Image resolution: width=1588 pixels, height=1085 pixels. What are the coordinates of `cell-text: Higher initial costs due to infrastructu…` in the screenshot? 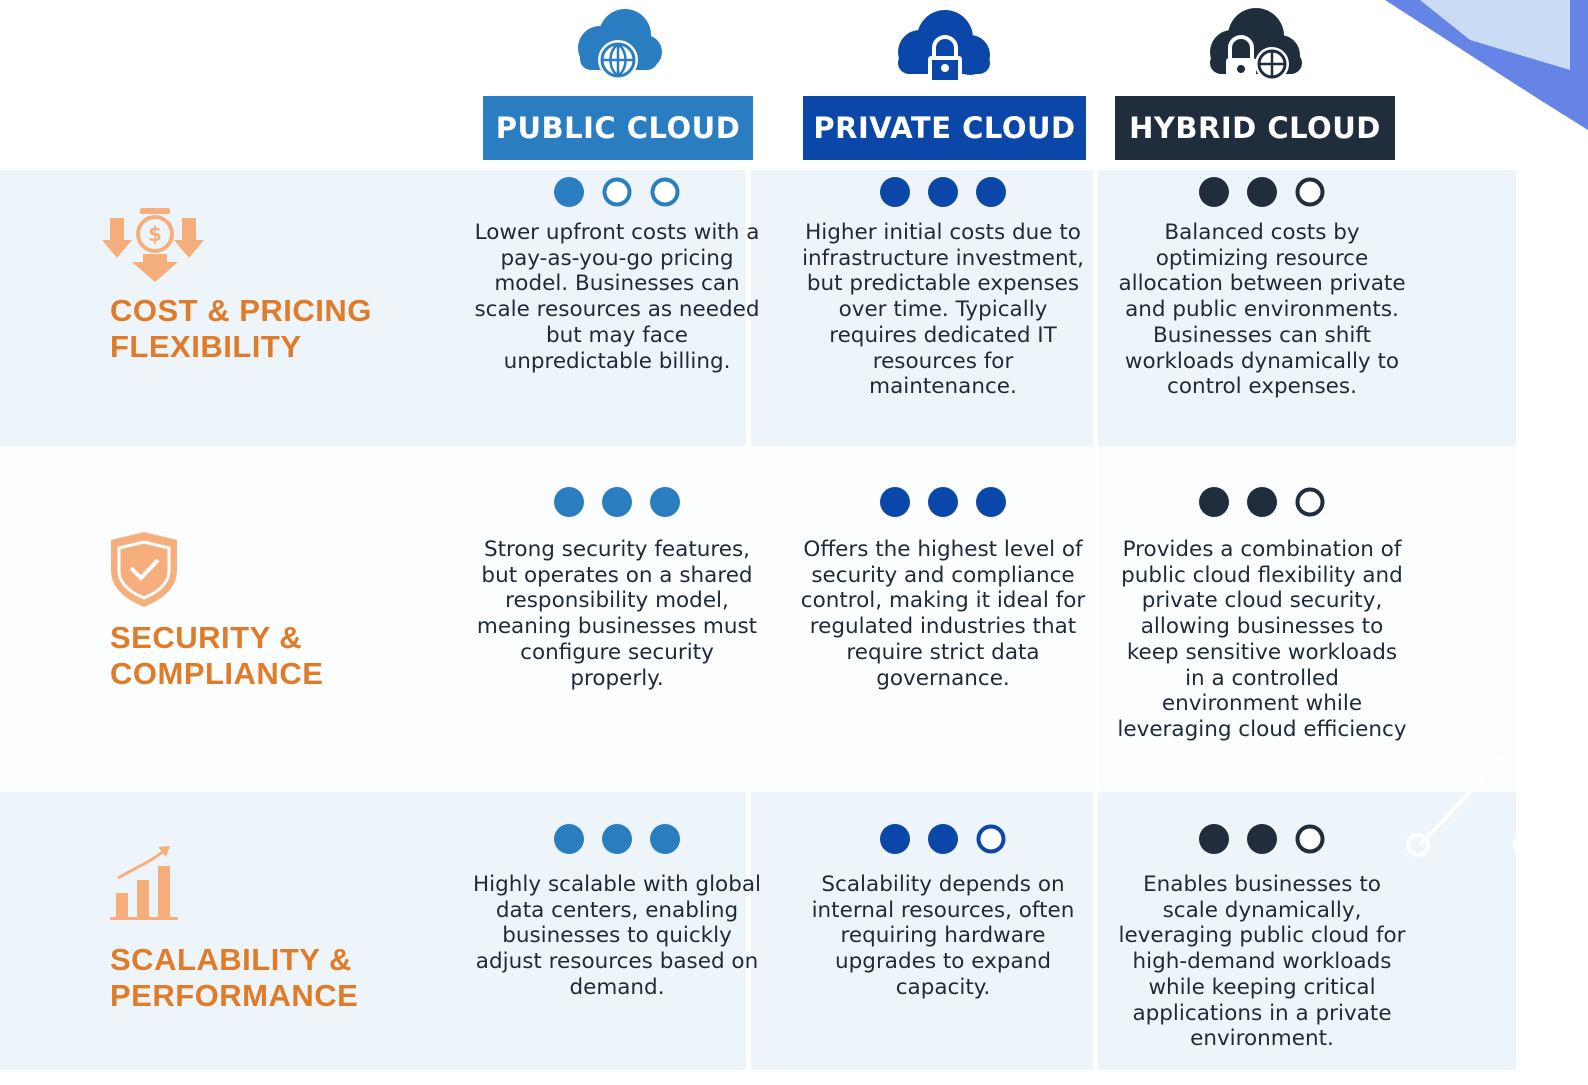 It's located at (943, 310).